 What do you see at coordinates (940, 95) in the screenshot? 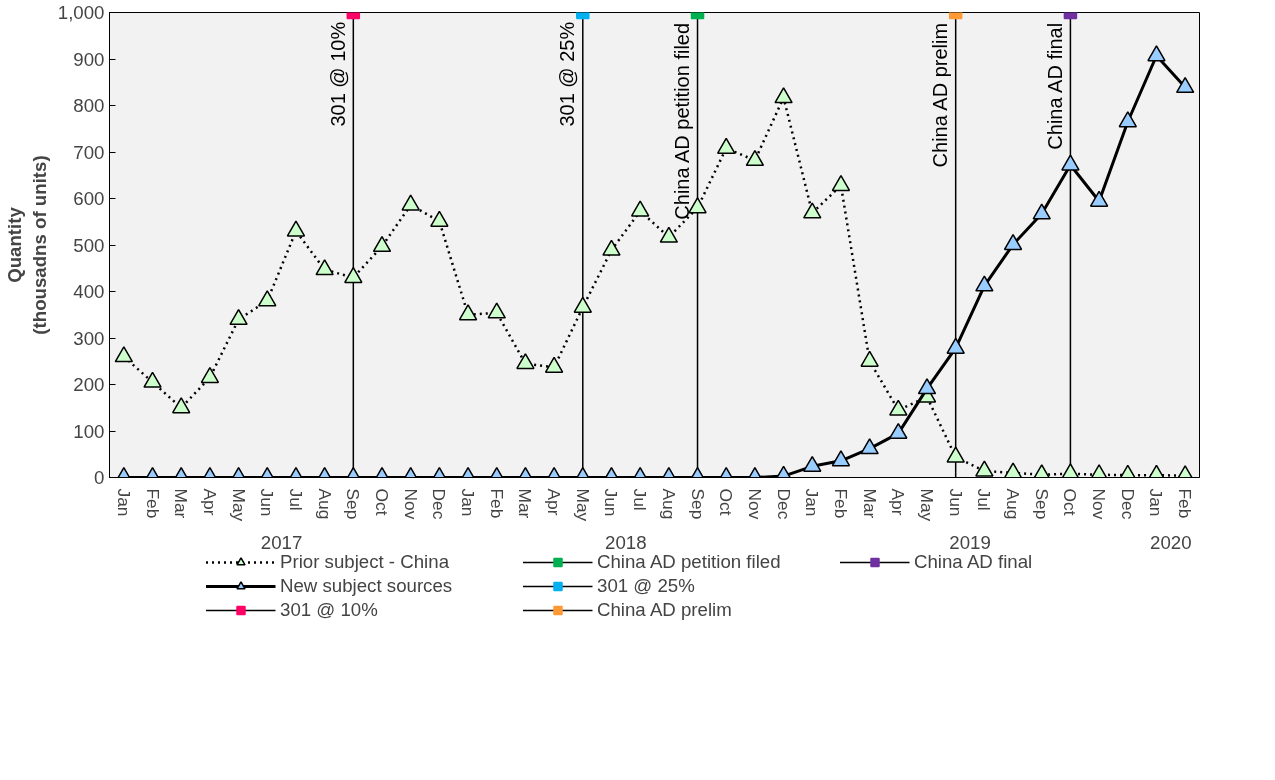
I see `ref-line-label: China AD prelim` at bounding box center [940, 95].